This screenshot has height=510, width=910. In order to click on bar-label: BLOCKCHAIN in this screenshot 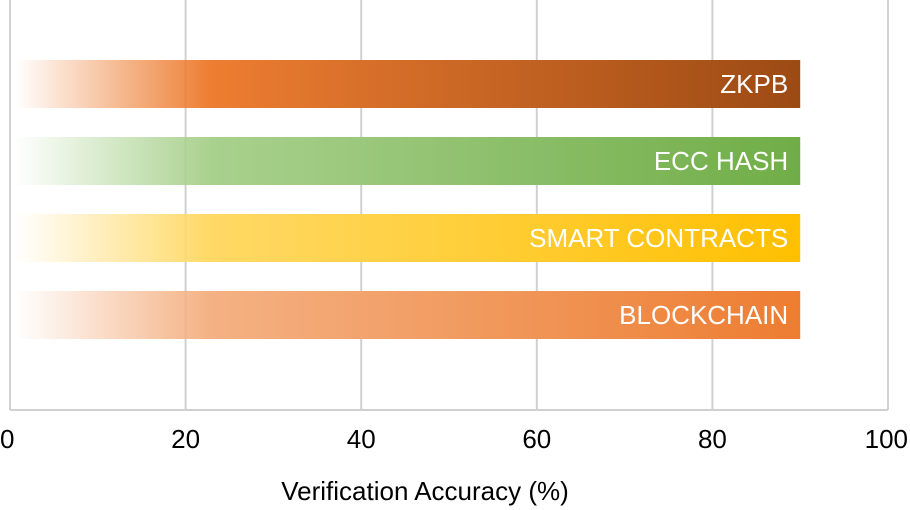, I will do `click(703, 315)`.